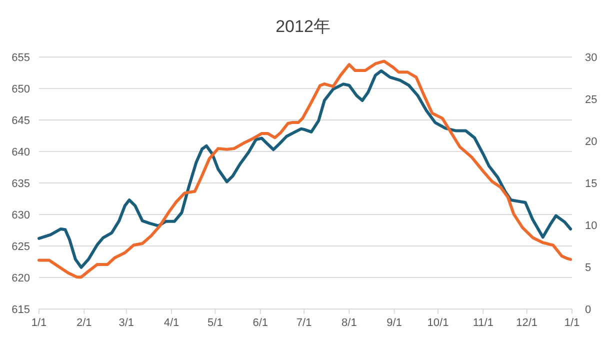 The width and height of the screenshot is (606, 341). I want to click on x-tick-label: 6/1, so click(260, 323).